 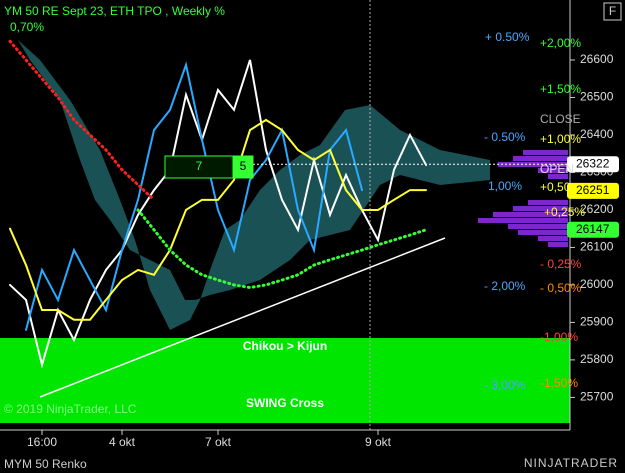 I want to click on y-tick-label: 26600, so click(x=597, y=59).